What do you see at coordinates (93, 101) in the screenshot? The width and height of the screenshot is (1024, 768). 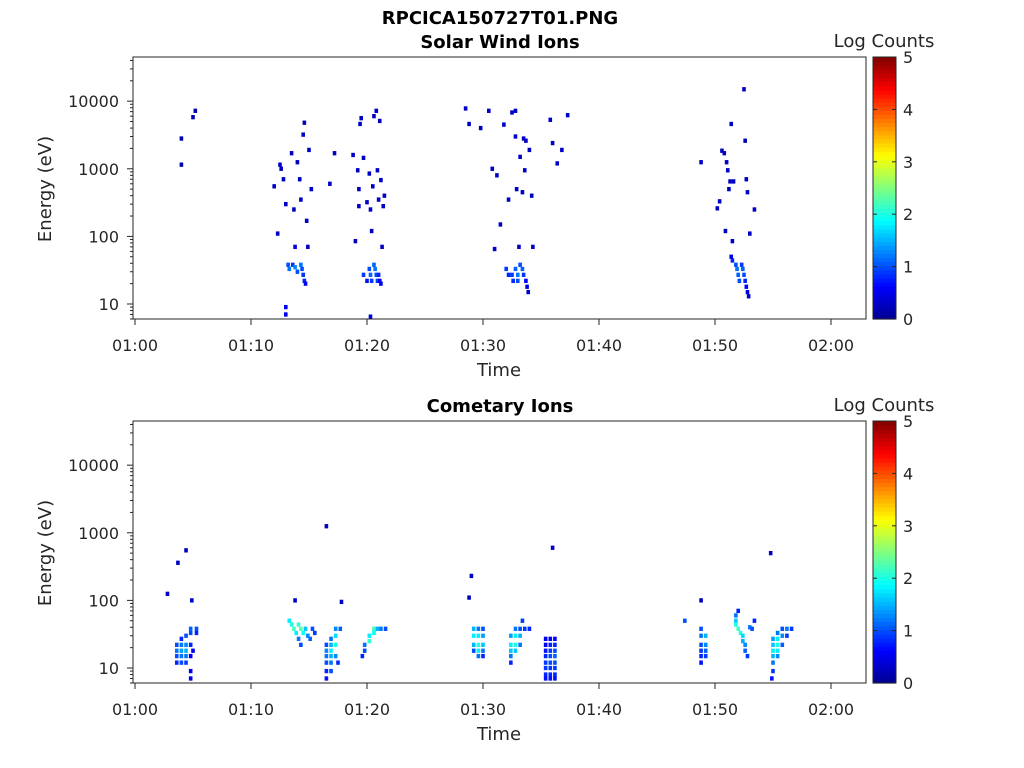 I see `solar-wind-y-tick-label: 10000` at bounding box center [93, 101].